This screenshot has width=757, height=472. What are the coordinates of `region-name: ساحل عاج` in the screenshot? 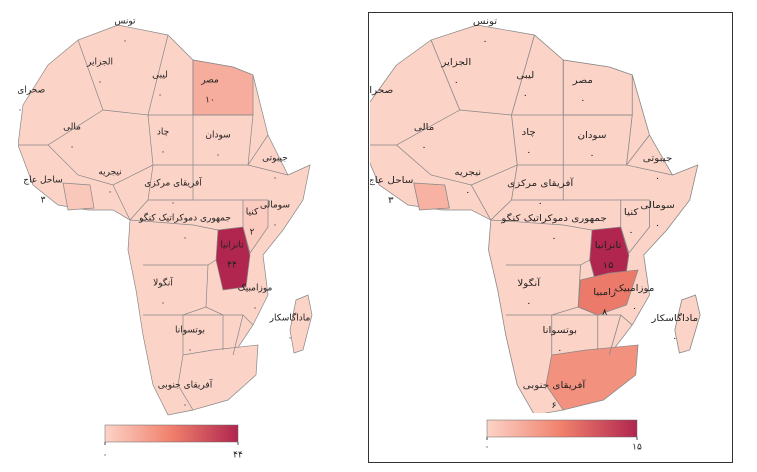 It's located at (390, 180).